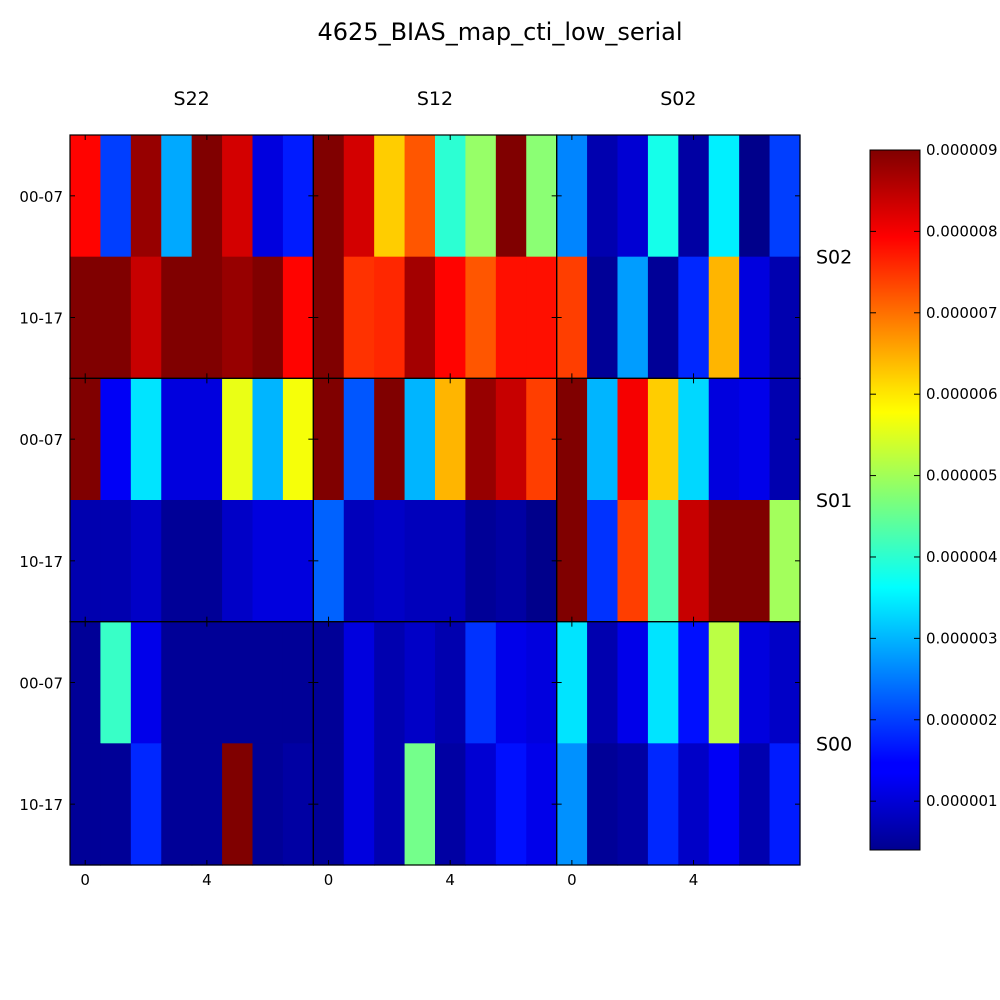 The width and height of the screenshot is (1000, 1000). Describe the element at coordinates (962, 231) in the screenshot. I see `colorbar-tick-label: 0.000008` at that location.